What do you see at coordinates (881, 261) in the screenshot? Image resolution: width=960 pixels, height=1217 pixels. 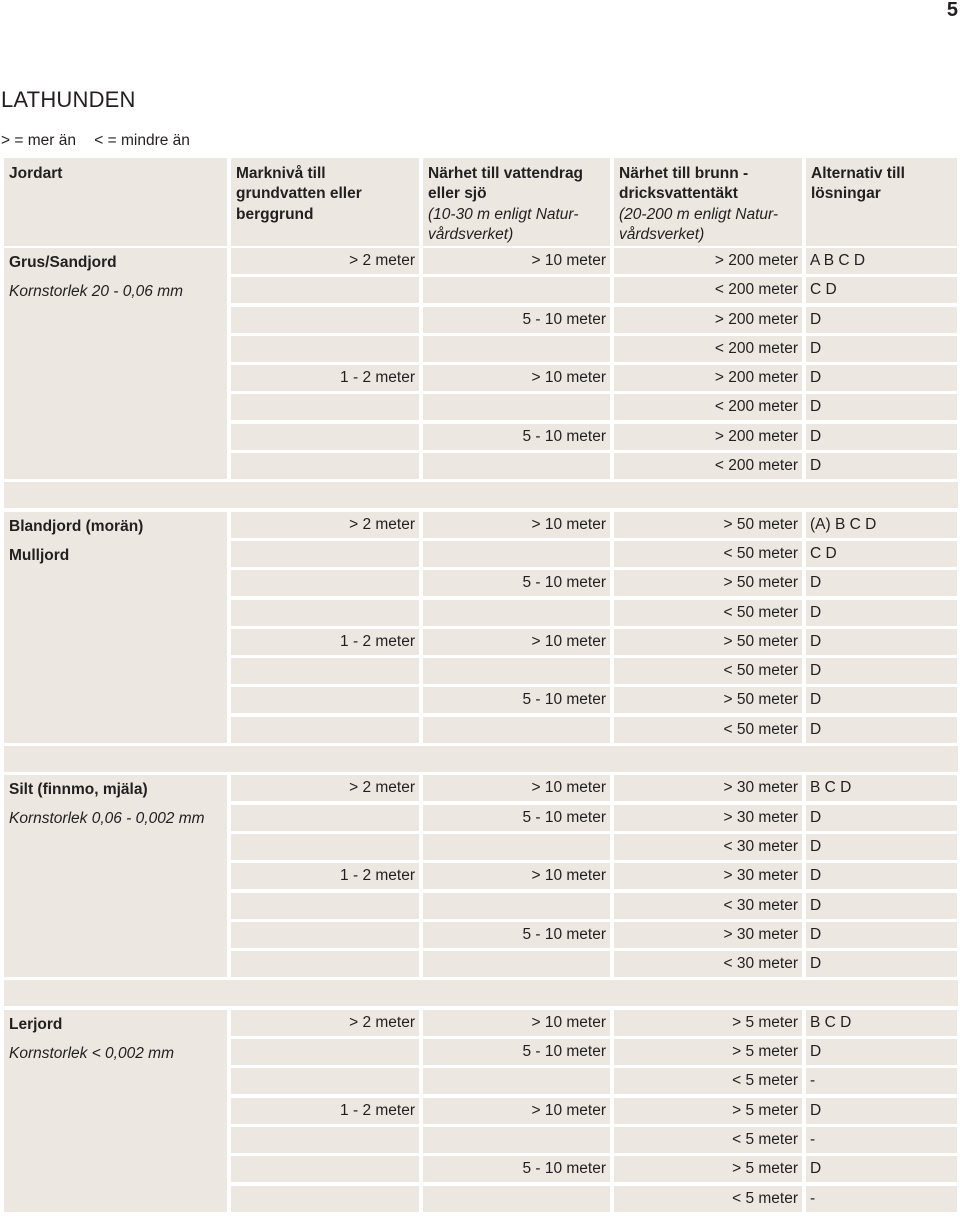 I see `alternativ-cell: A B C D` at bounding box center [881, 261].